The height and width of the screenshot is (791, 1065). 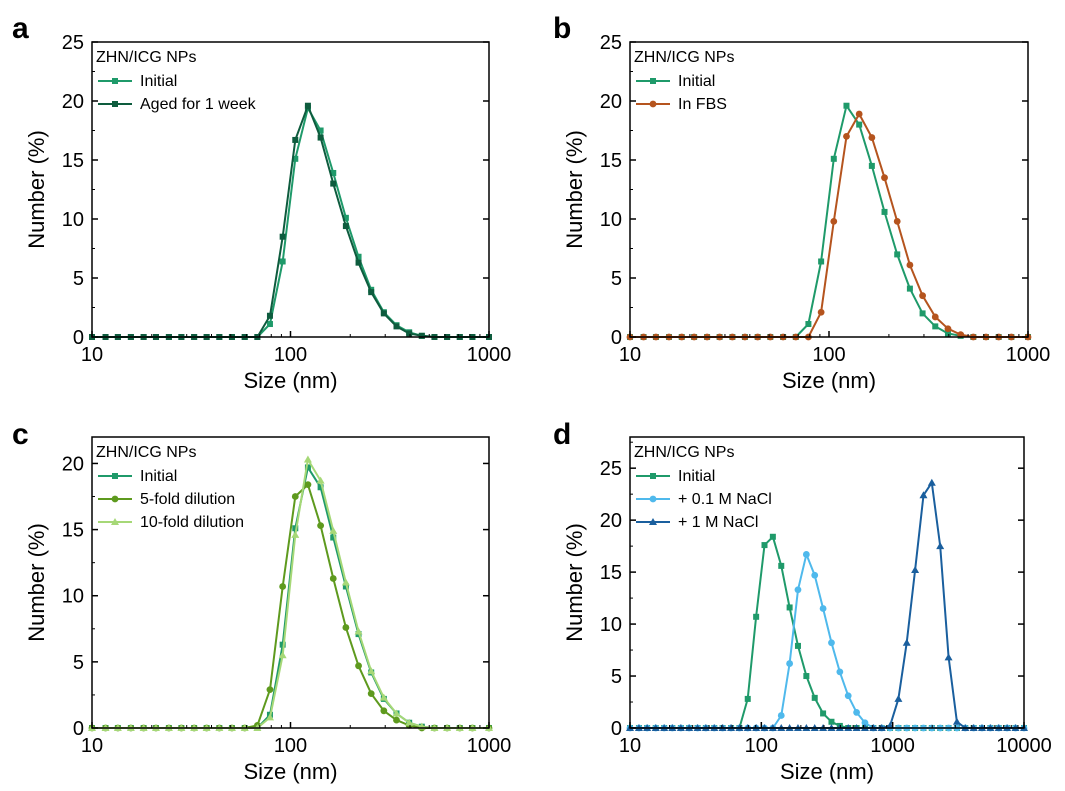 What do you see at coordinates (702, 104) in the screenshot?
I see `legend-entry: In FBS` at bounding box center [702, 104].